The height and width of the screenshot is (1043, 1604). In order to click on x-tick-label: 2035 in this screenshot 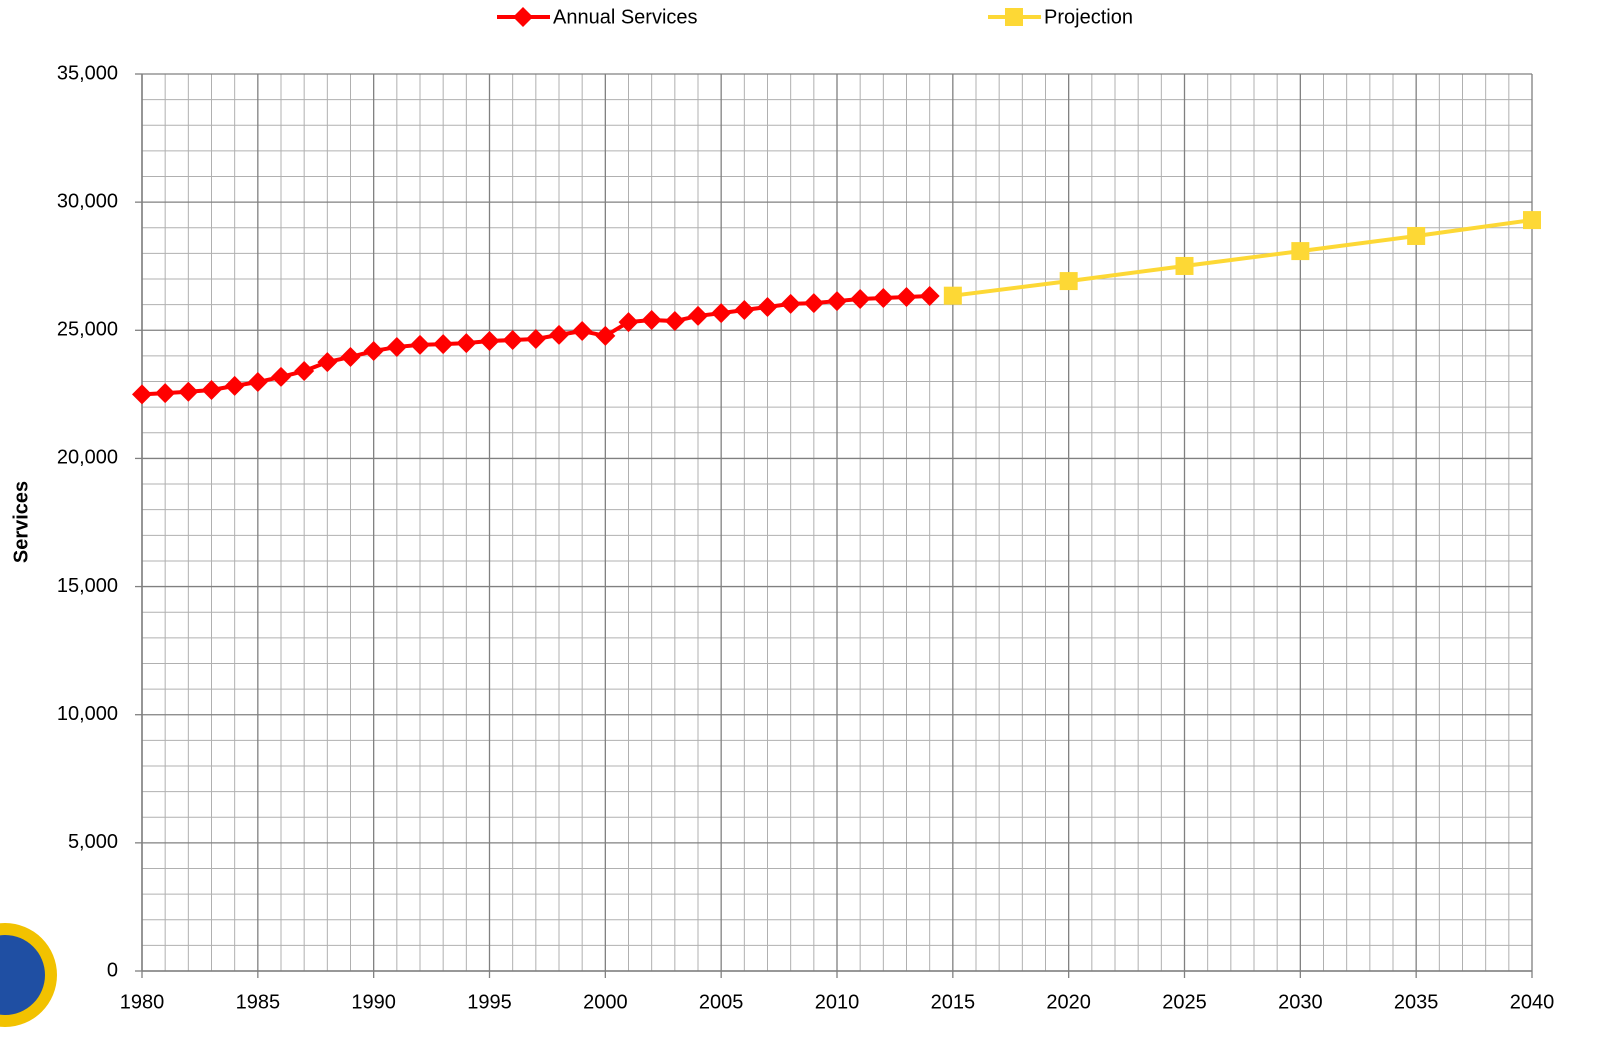, I will do `click(1416, 1002)`.